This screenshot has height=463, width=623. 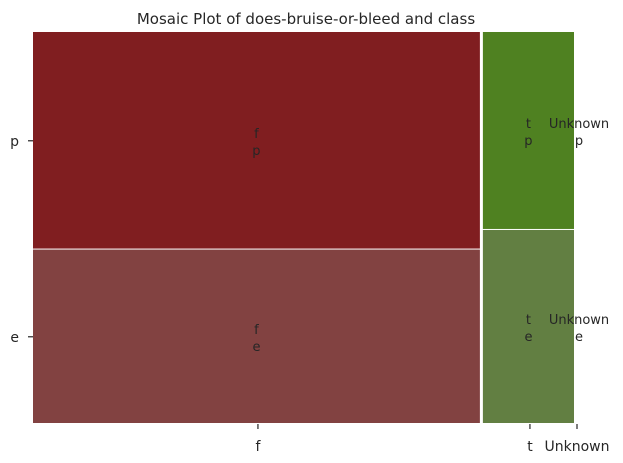 What do you see at coordinates (528, 326) in the screenshot?
I see `mosaic-cell-t-e` at bounding box center [528, 326].